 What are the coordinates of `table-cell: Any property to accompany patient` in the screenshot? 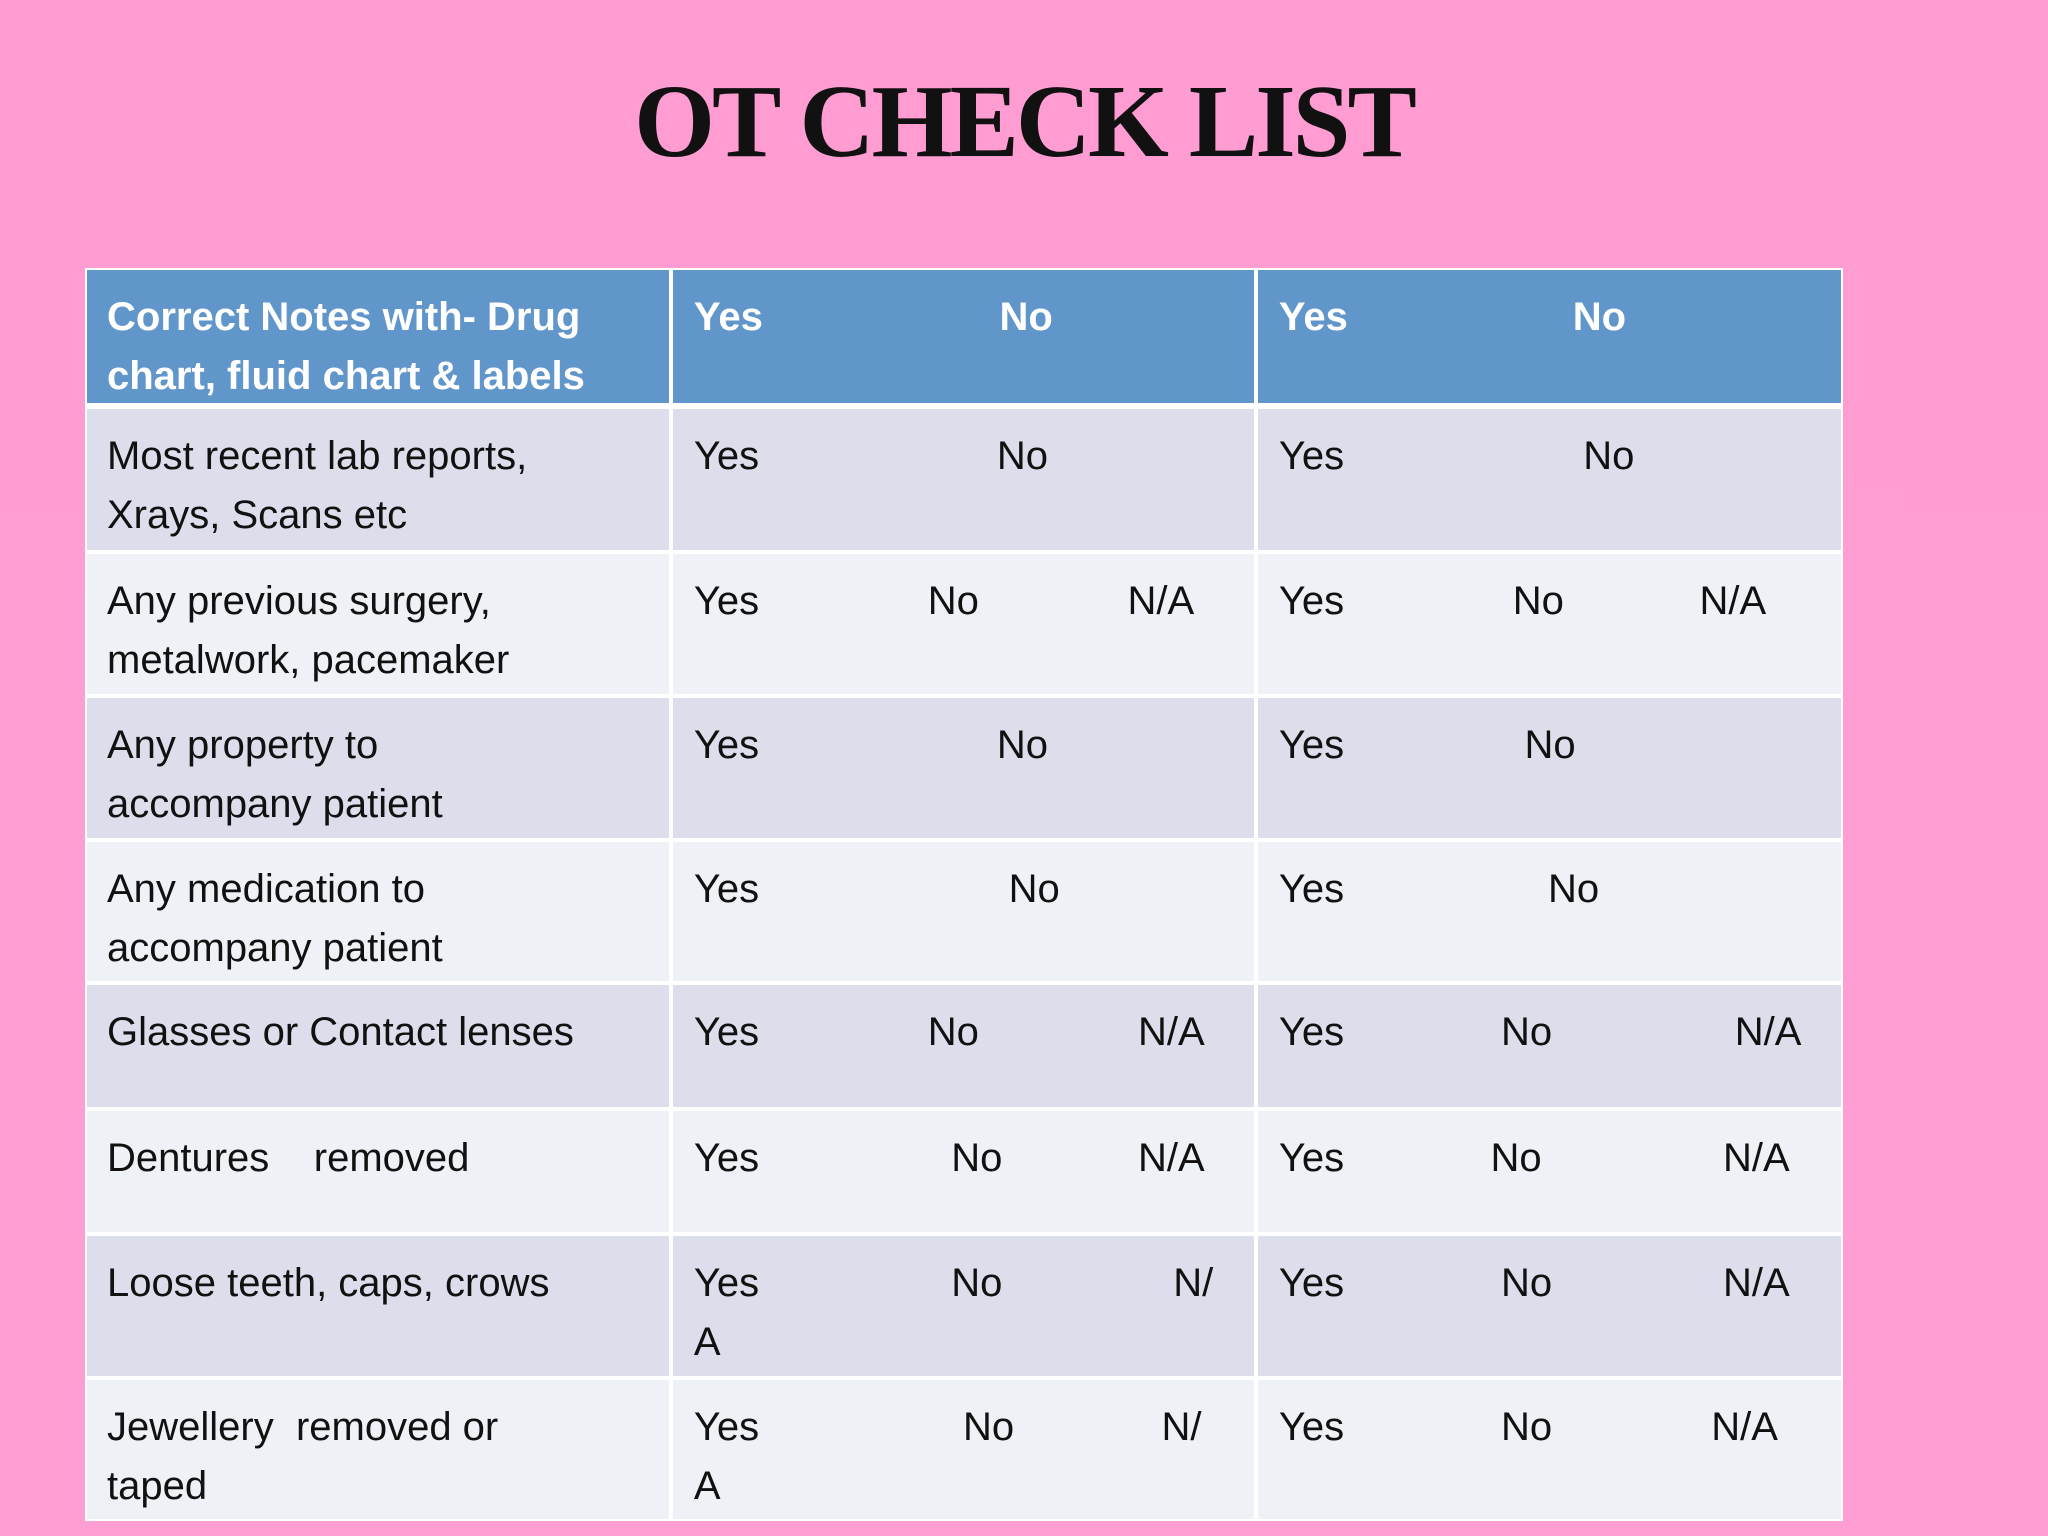 It's located at (378, 768).